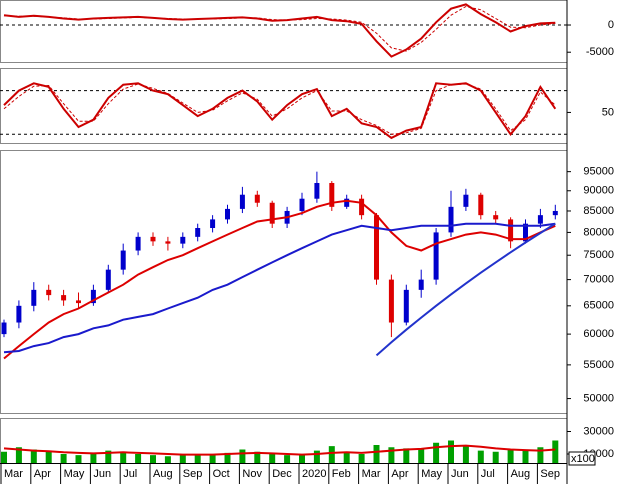 This screenshot has width=620, height=484. I want to click on x-tick-label: Jun, so click(460, 474).